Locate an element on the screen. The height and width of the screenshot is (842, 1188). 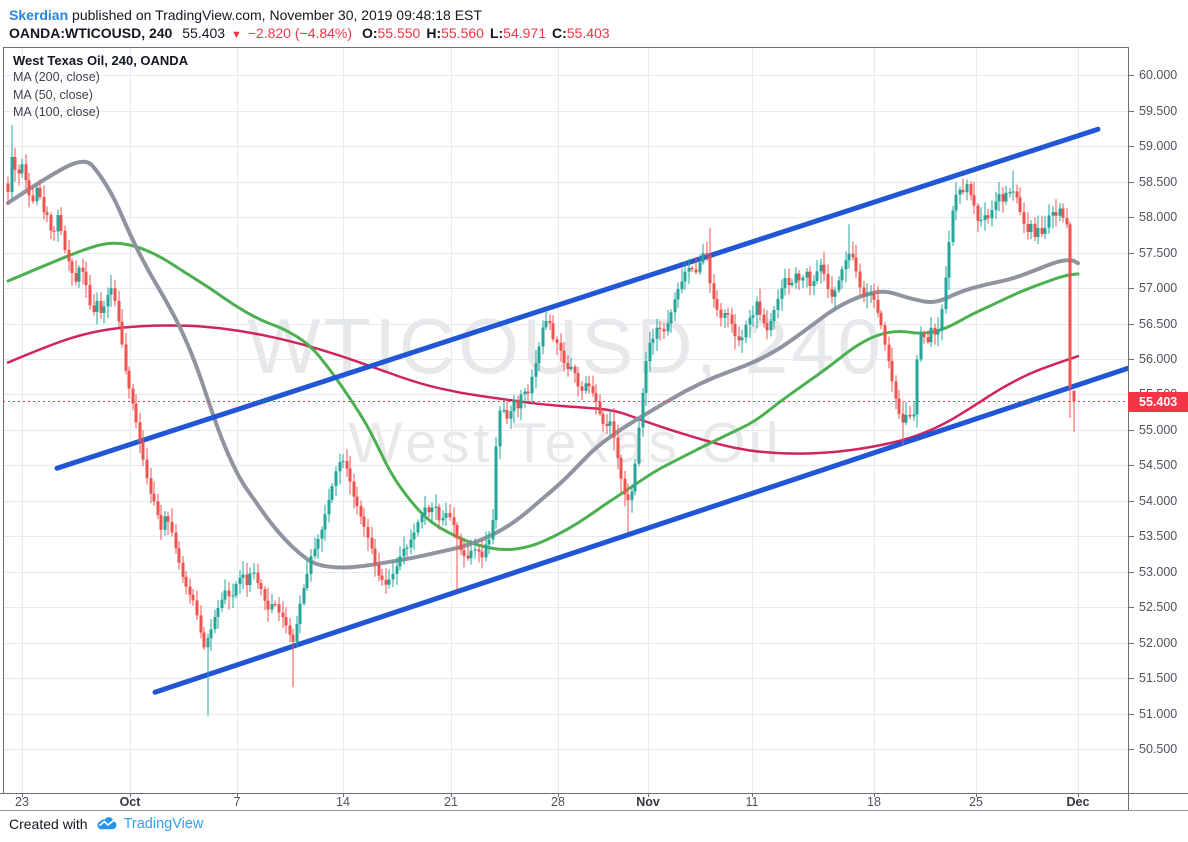
ohlc-value: 54.971 is located at coordinates (524, 33).